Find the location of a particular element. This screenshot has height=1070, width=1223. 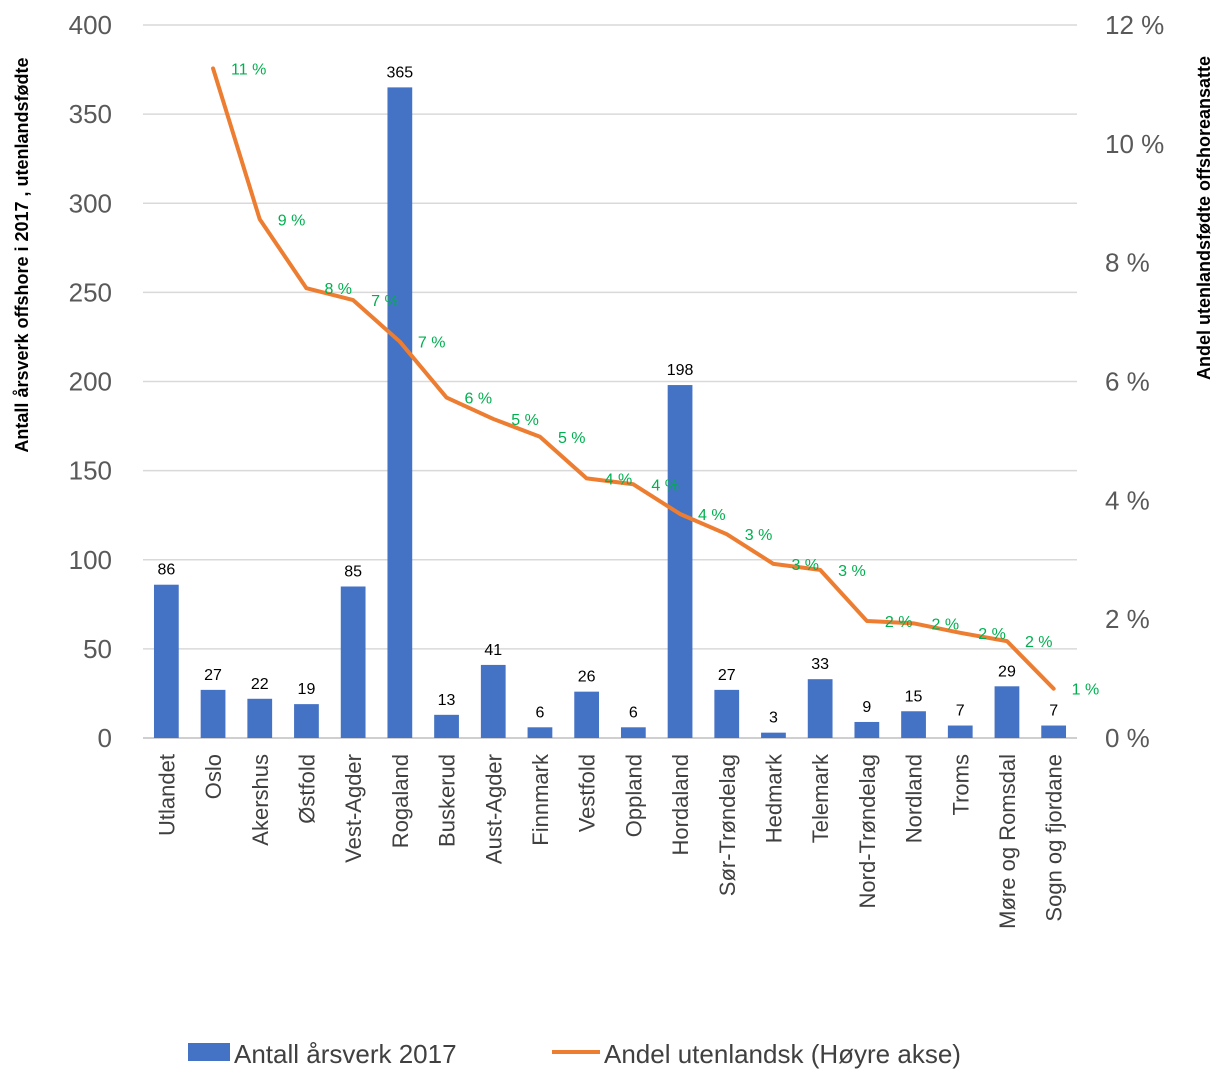

left-tick-label: 300 is located at coordinates (90, 203).